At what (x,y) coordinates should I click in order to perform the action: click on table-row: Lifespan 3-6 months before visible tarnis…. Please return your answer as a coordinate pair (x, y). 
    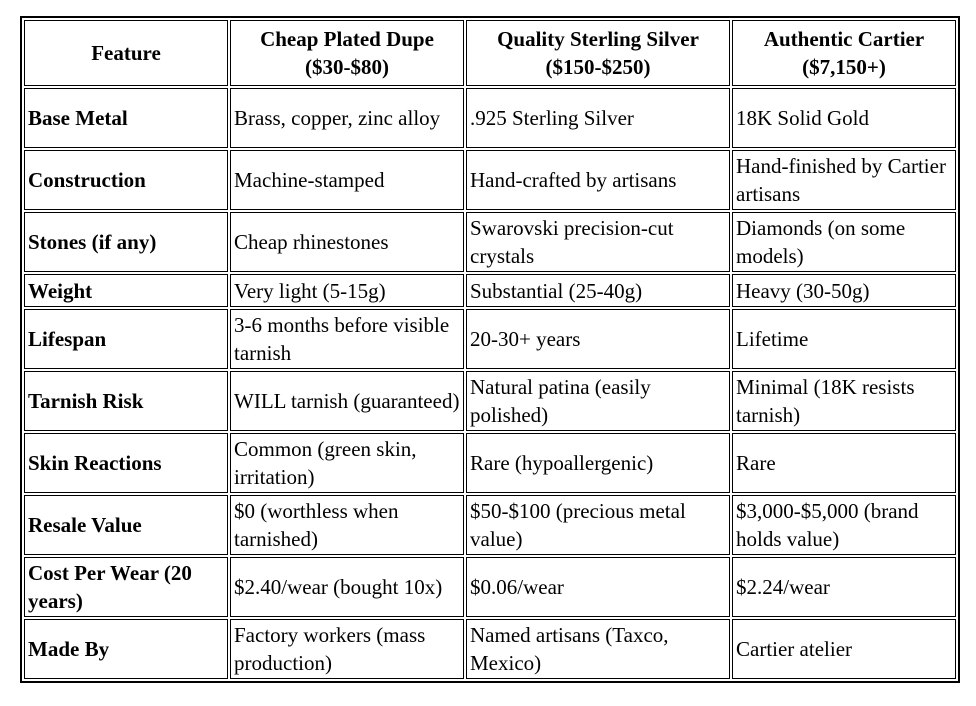
    Looking at the image, I should click on (490, 339).